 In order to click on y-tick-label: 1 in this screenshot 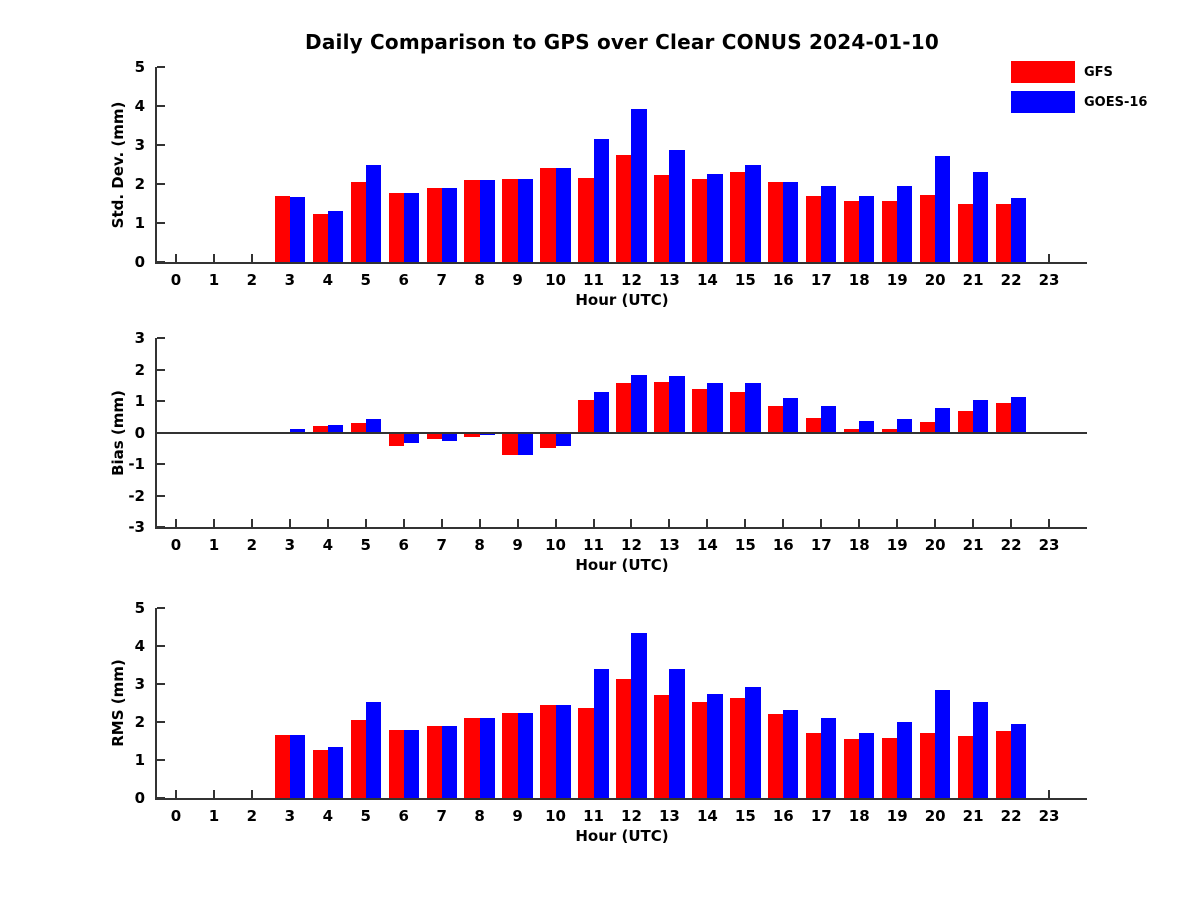, I will do `click(139, 401)`.